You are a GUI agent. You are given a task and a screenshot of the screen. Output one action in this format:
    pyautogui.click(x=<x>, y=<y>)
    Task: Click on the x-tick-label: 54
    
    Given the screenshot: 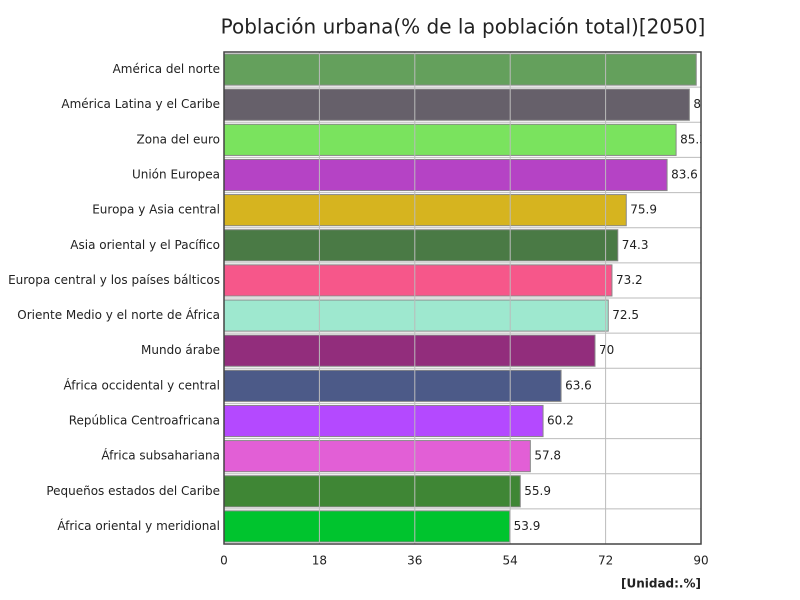 What is the action you would take?
    pyautogui.click(x=510, y=561)
    